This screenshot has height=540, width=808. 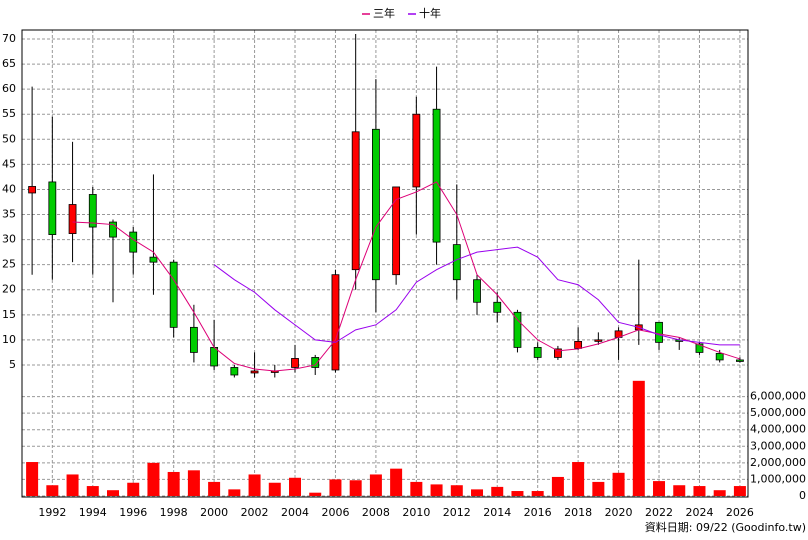 I want to click on legend-label: 三年, so click(x=384, y=13).